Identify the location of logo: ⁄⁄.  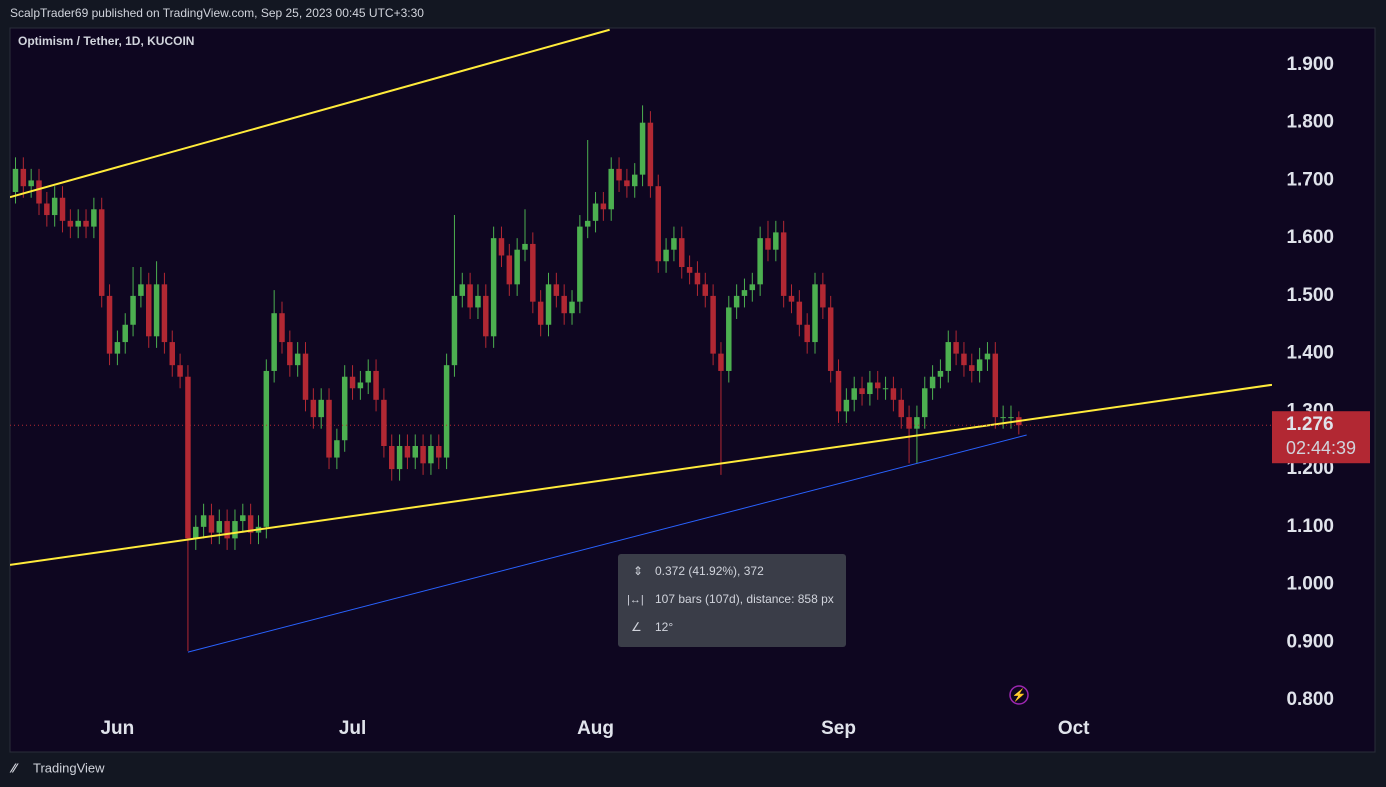
(14, 767).